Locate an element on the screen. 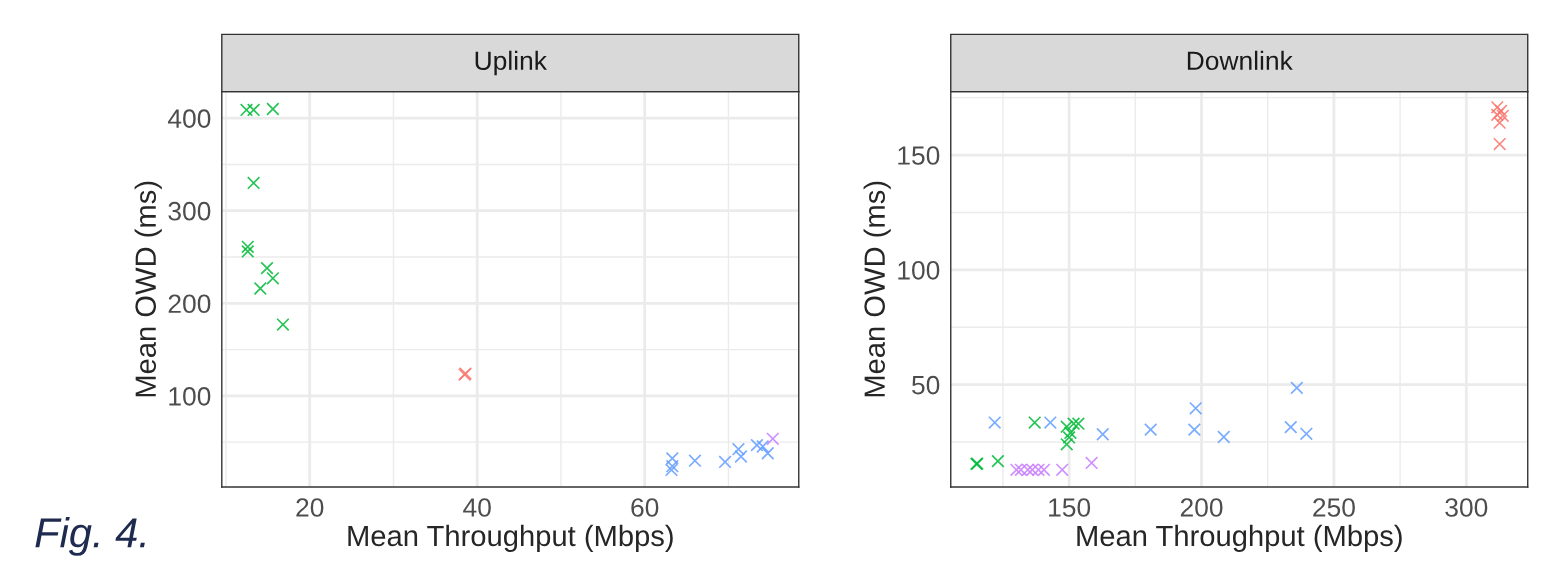  x-tick-label: 60 is located at coordinates (645, 507).